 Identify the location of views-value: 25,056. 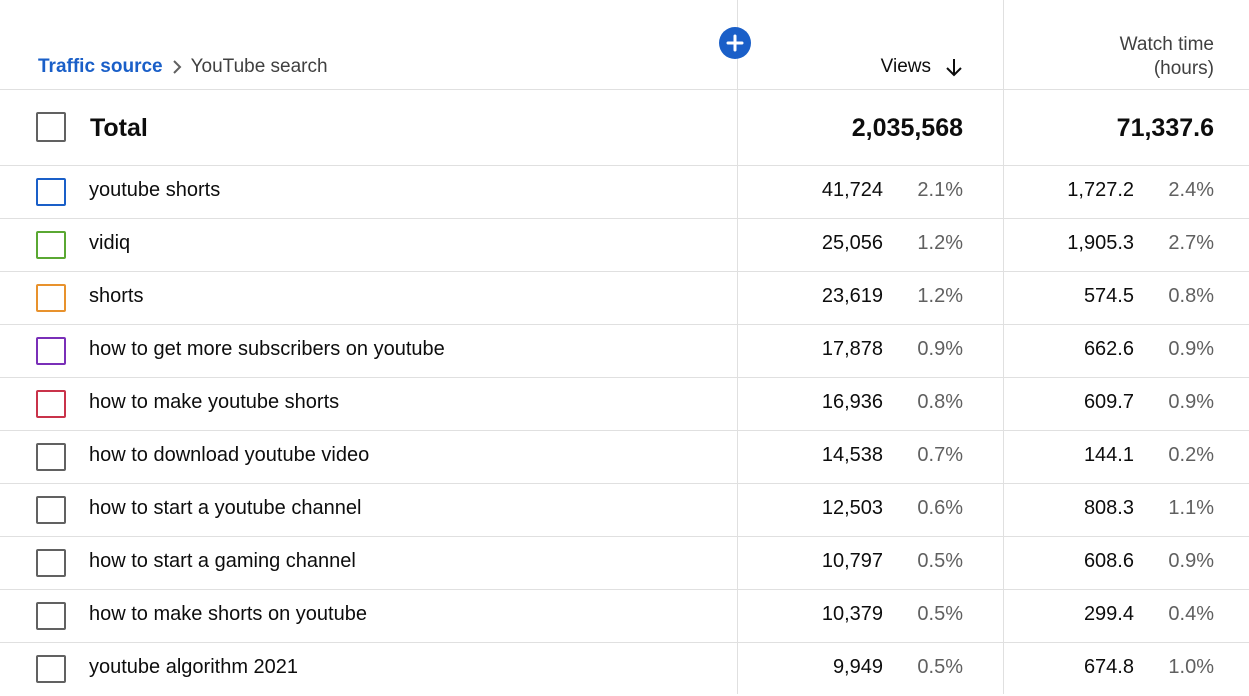
(852, 243).